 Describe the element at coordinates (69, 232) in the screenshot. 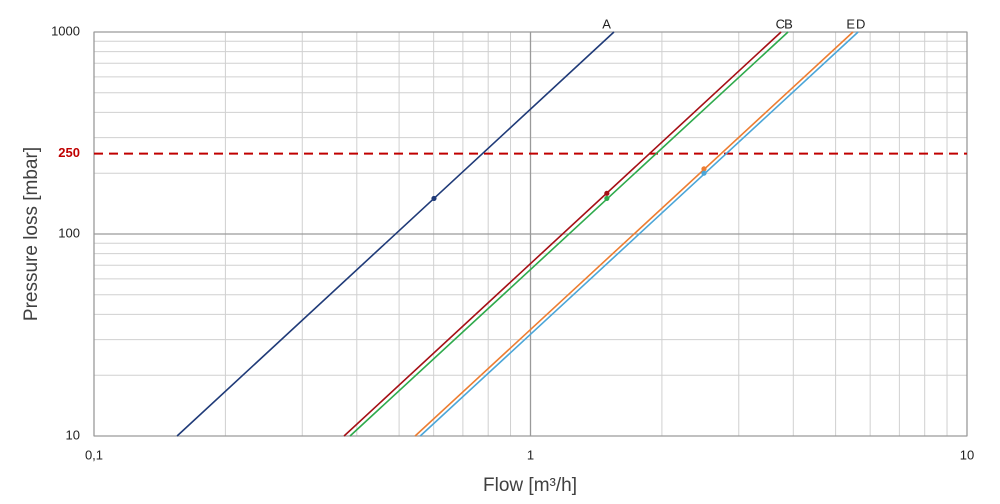

I see `y-tick-label: 100` at that location.